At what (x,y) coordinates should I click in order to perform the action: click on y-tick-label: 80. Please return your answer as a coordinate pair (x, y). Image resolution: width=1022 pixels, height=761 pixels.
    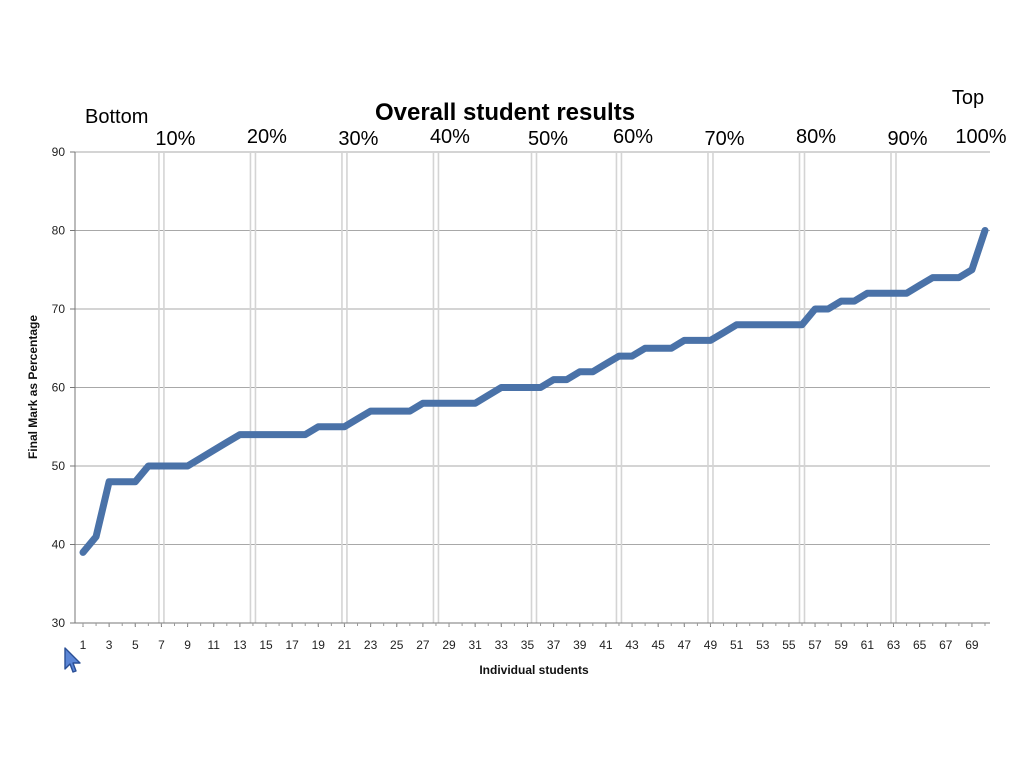
    Looking at the image, I should click on (59, 231).